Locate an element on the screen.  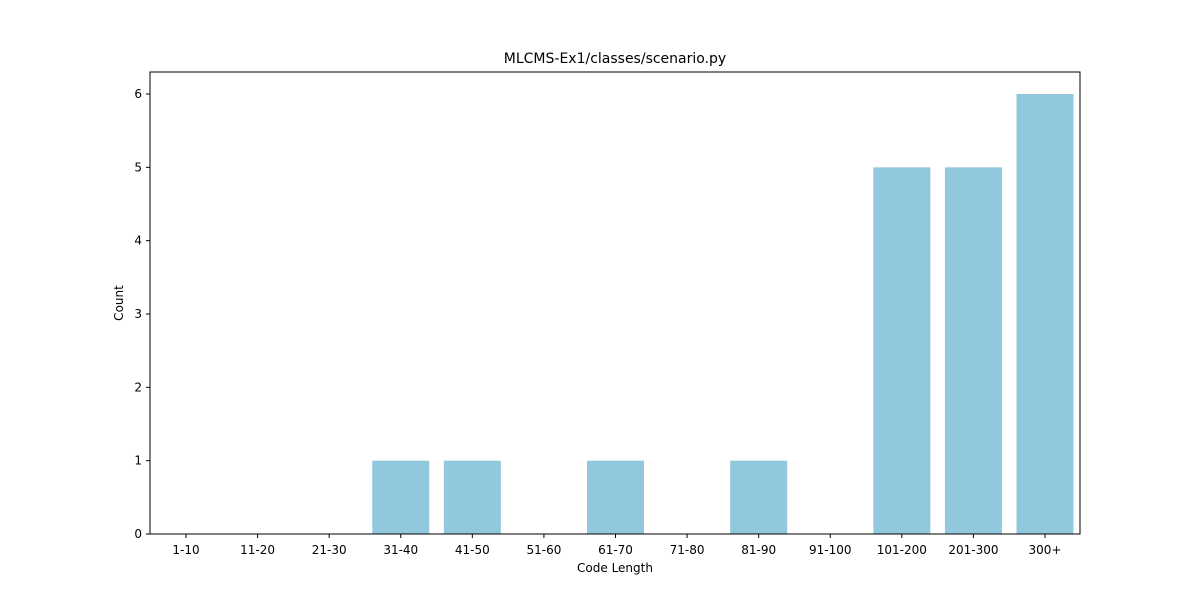
y-axis-ticks: 0 1 2 3 4 5 6 is located at coordinates (142, 314).